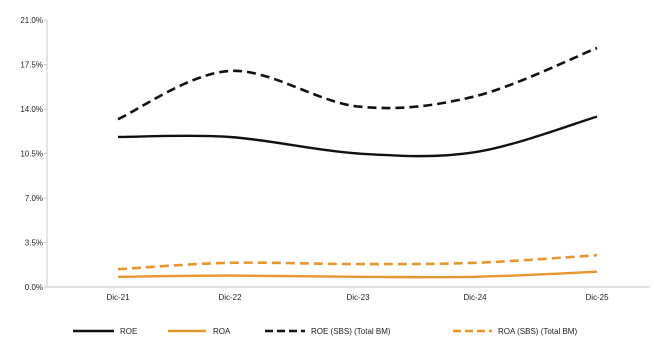 The image size is (654, 344). I want to click on series-line-roa, so click(357, 274).